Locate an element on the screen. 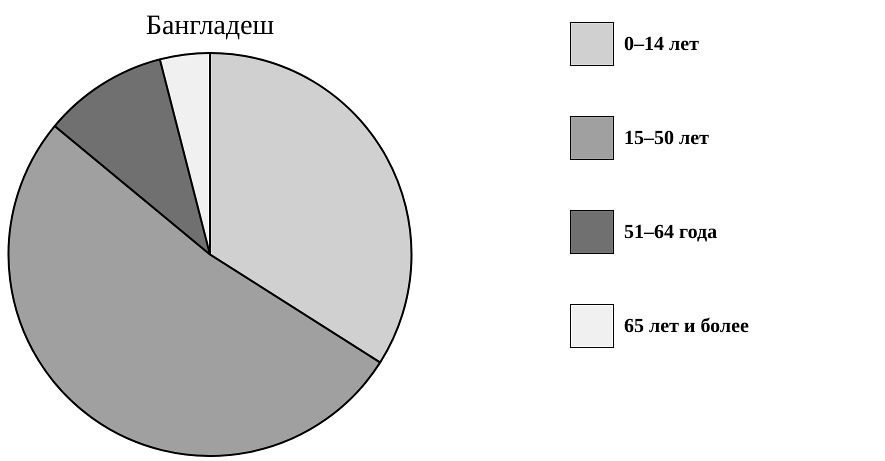 This screenshot has height=461, width=885. legend-label: 51–64 года is located at coordinates (671, 232).